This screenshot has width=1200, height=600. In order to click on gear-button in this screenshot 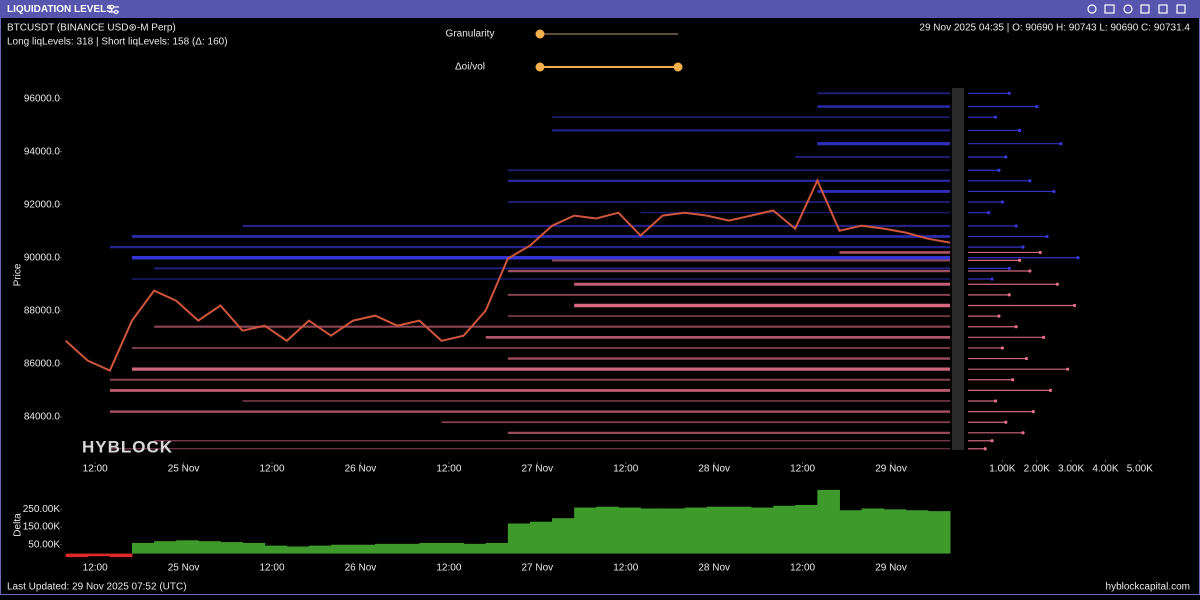, I will do `click(1128, 9)`.